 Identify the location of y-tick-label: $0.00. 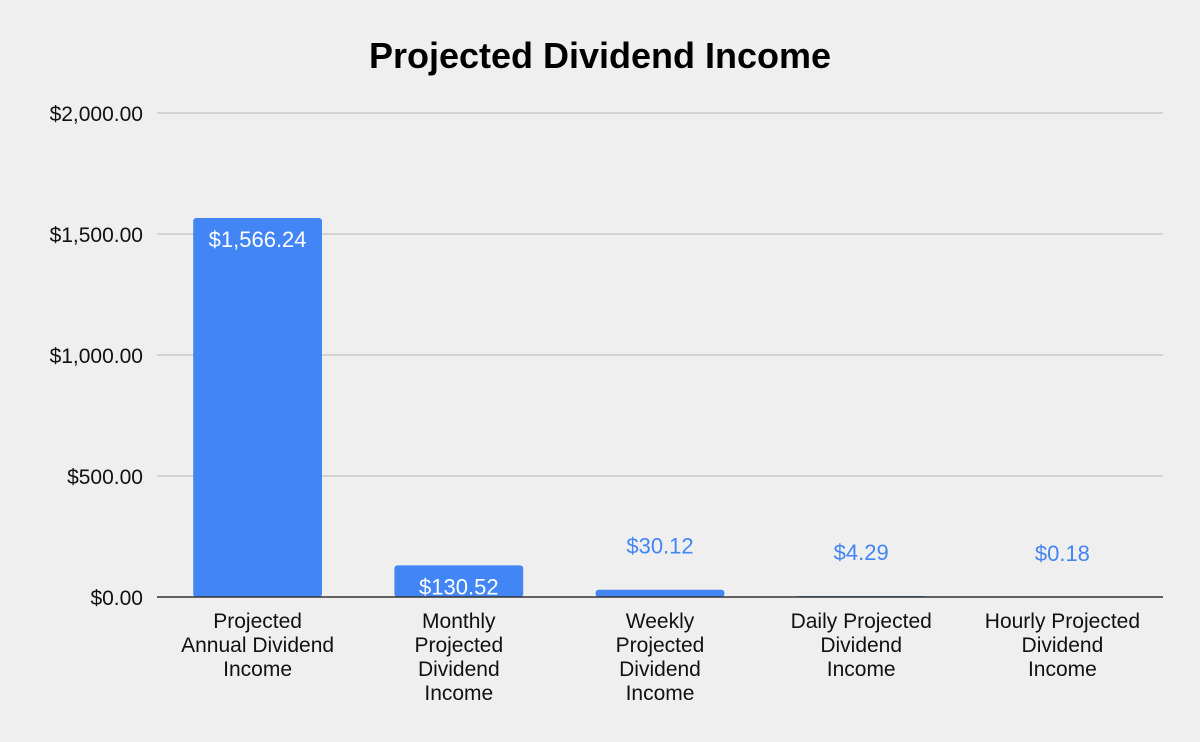
(116, 598).